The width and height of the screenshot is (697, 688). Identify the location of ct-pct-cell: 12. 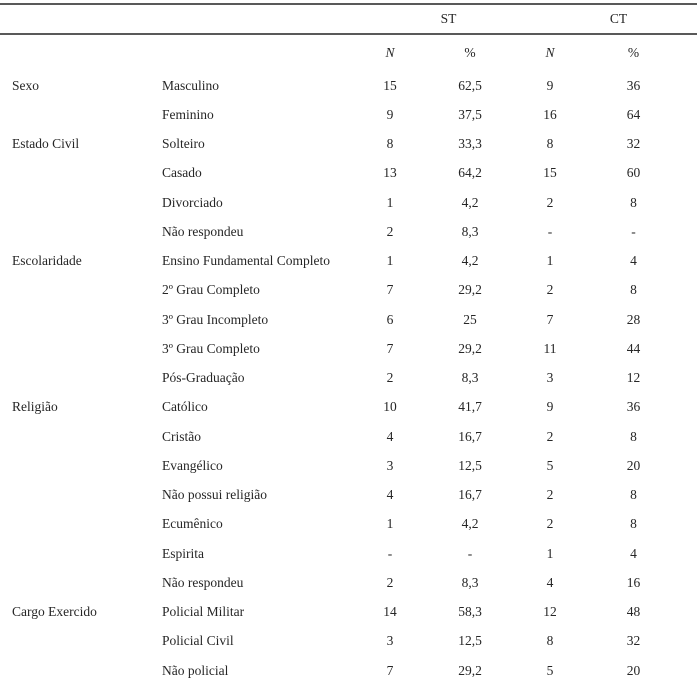
(633, 378).